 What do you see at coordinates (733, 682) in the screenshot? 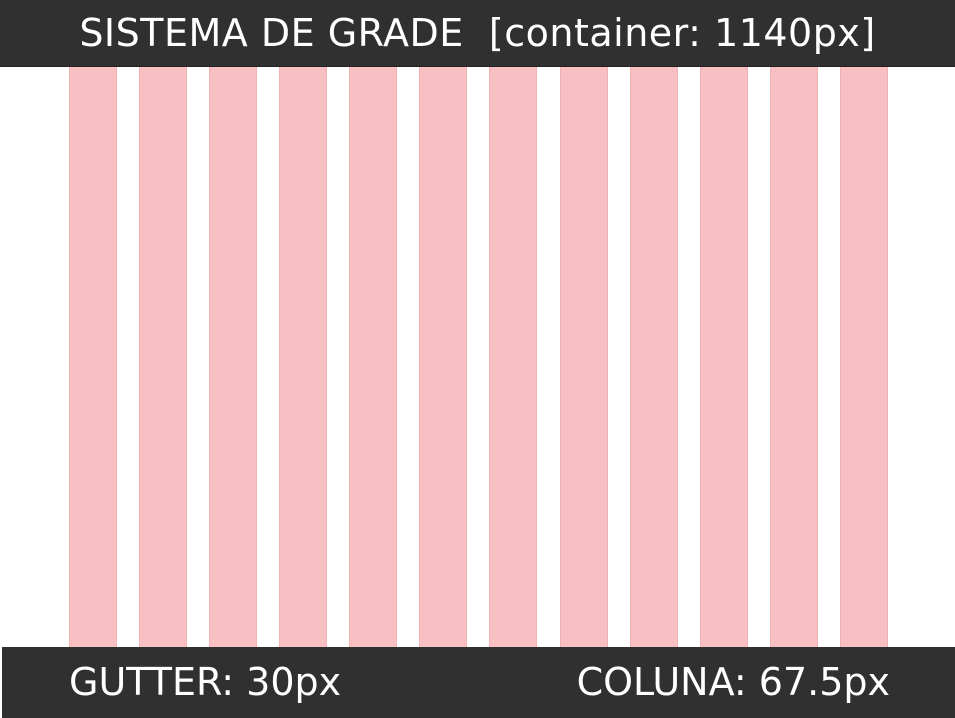
I see `column-width-label: COLUNA: 67.5px` at bounding box center [733, 682].